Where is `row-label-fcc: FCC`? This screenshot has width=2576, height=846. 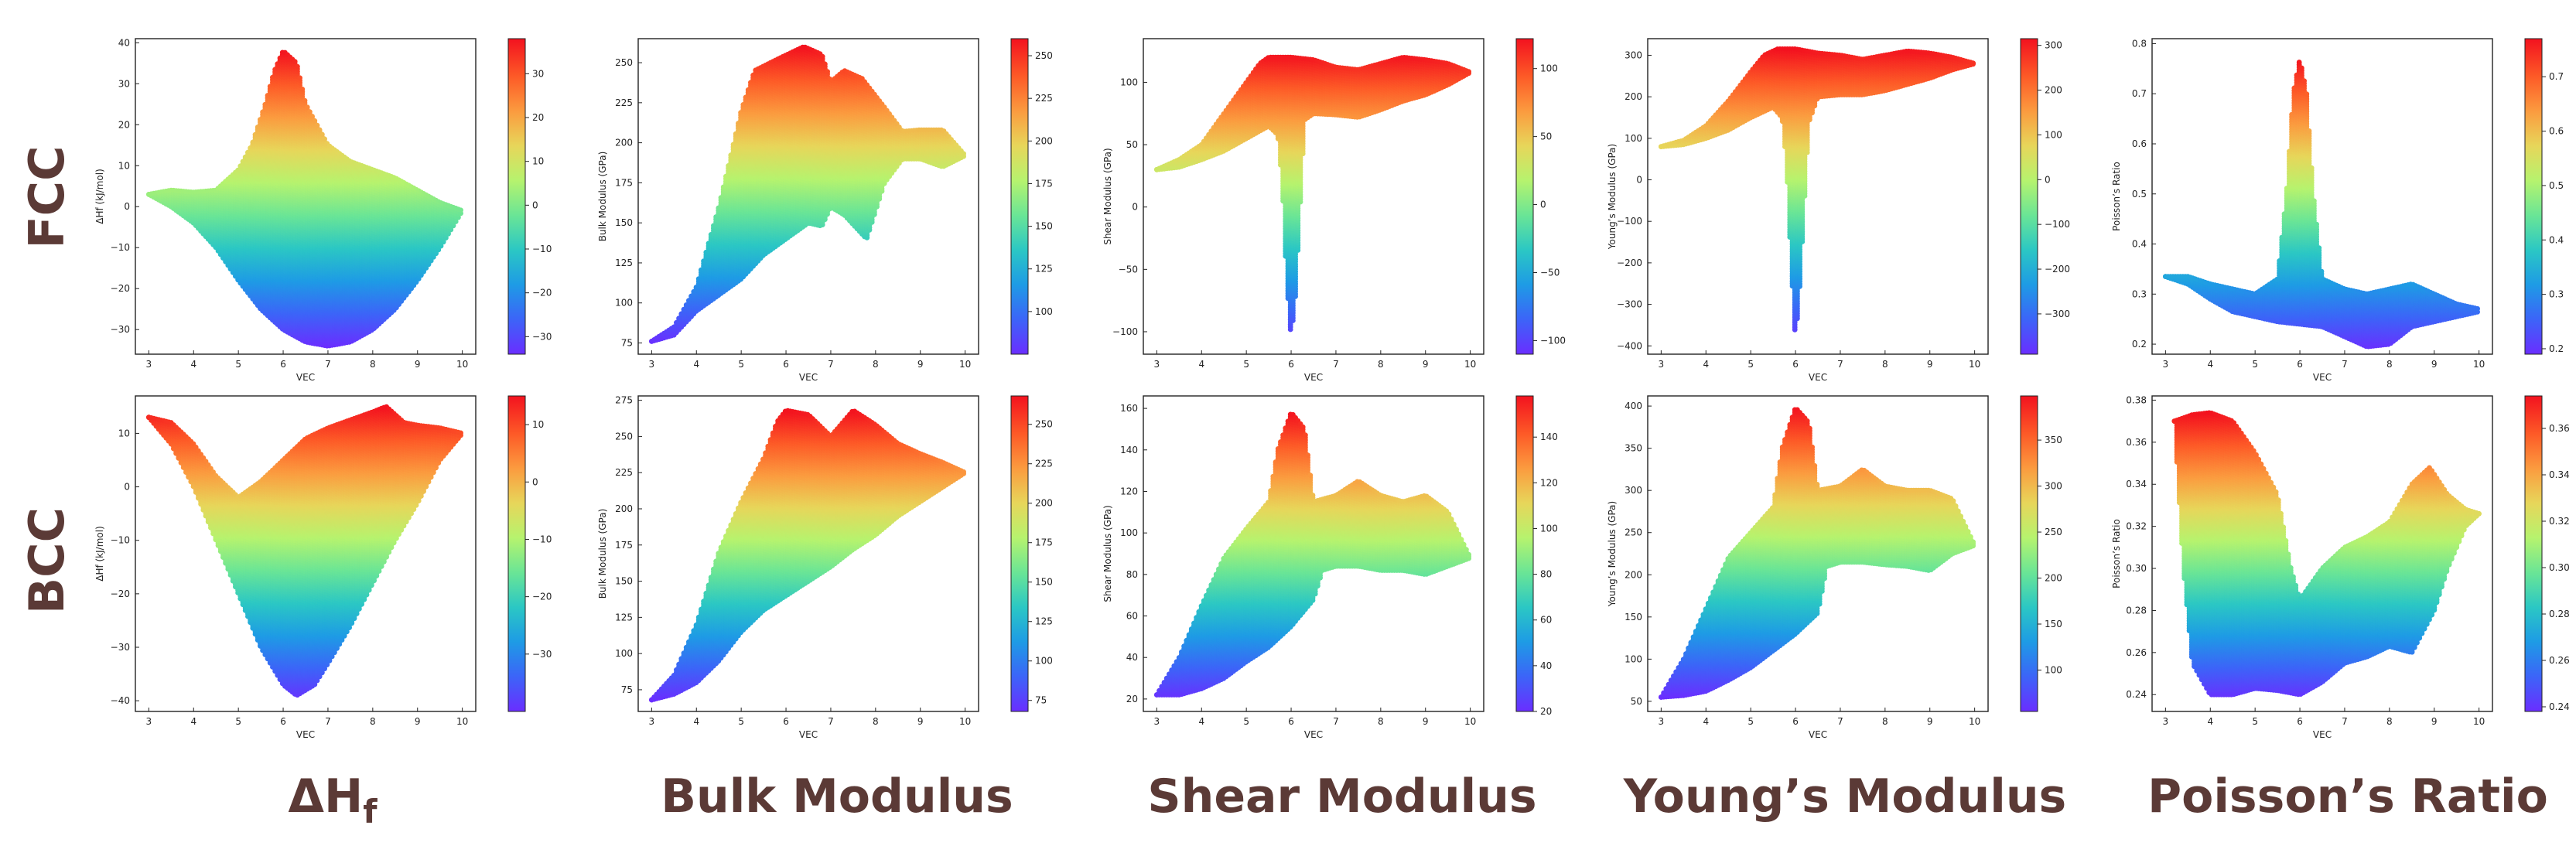
row-label-fcc: FCC is located at coordinates (47, 196).